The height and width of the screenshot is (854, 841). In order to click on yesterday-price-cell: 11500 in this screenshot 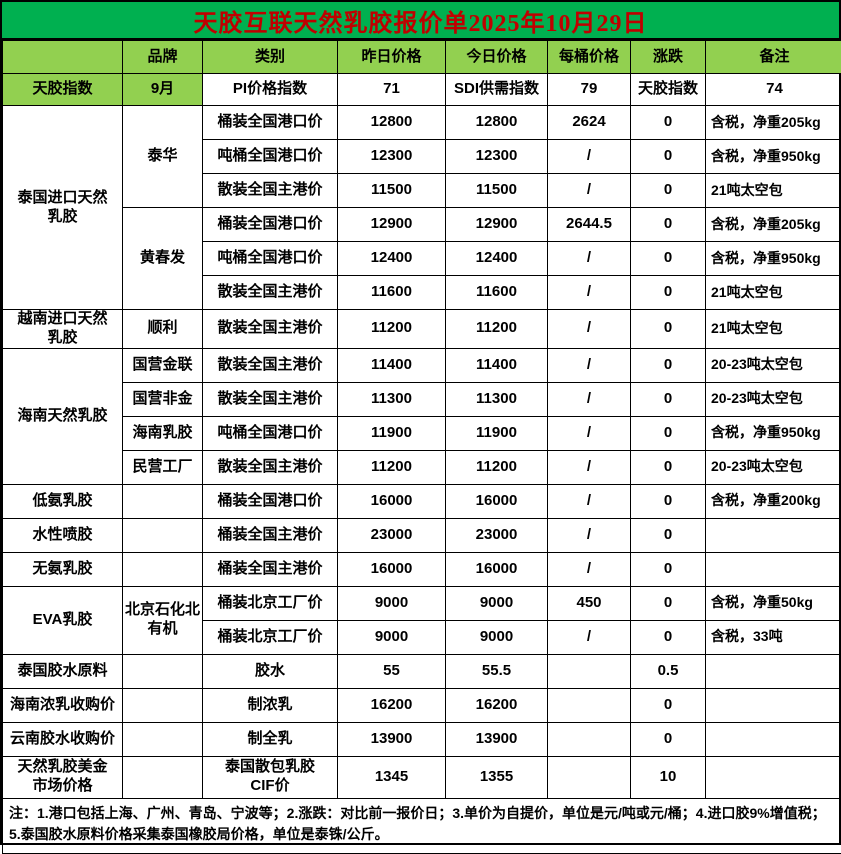, I will do `click(392, 191)`.